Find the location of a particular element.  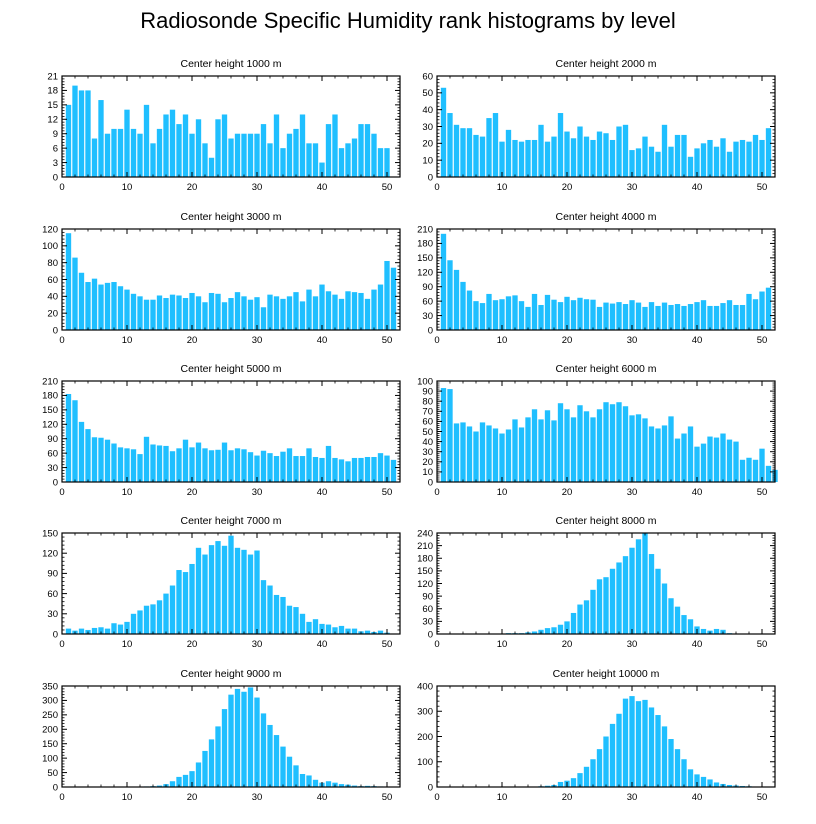

x-tick-label: 20 is located at coordinates (567, 492).